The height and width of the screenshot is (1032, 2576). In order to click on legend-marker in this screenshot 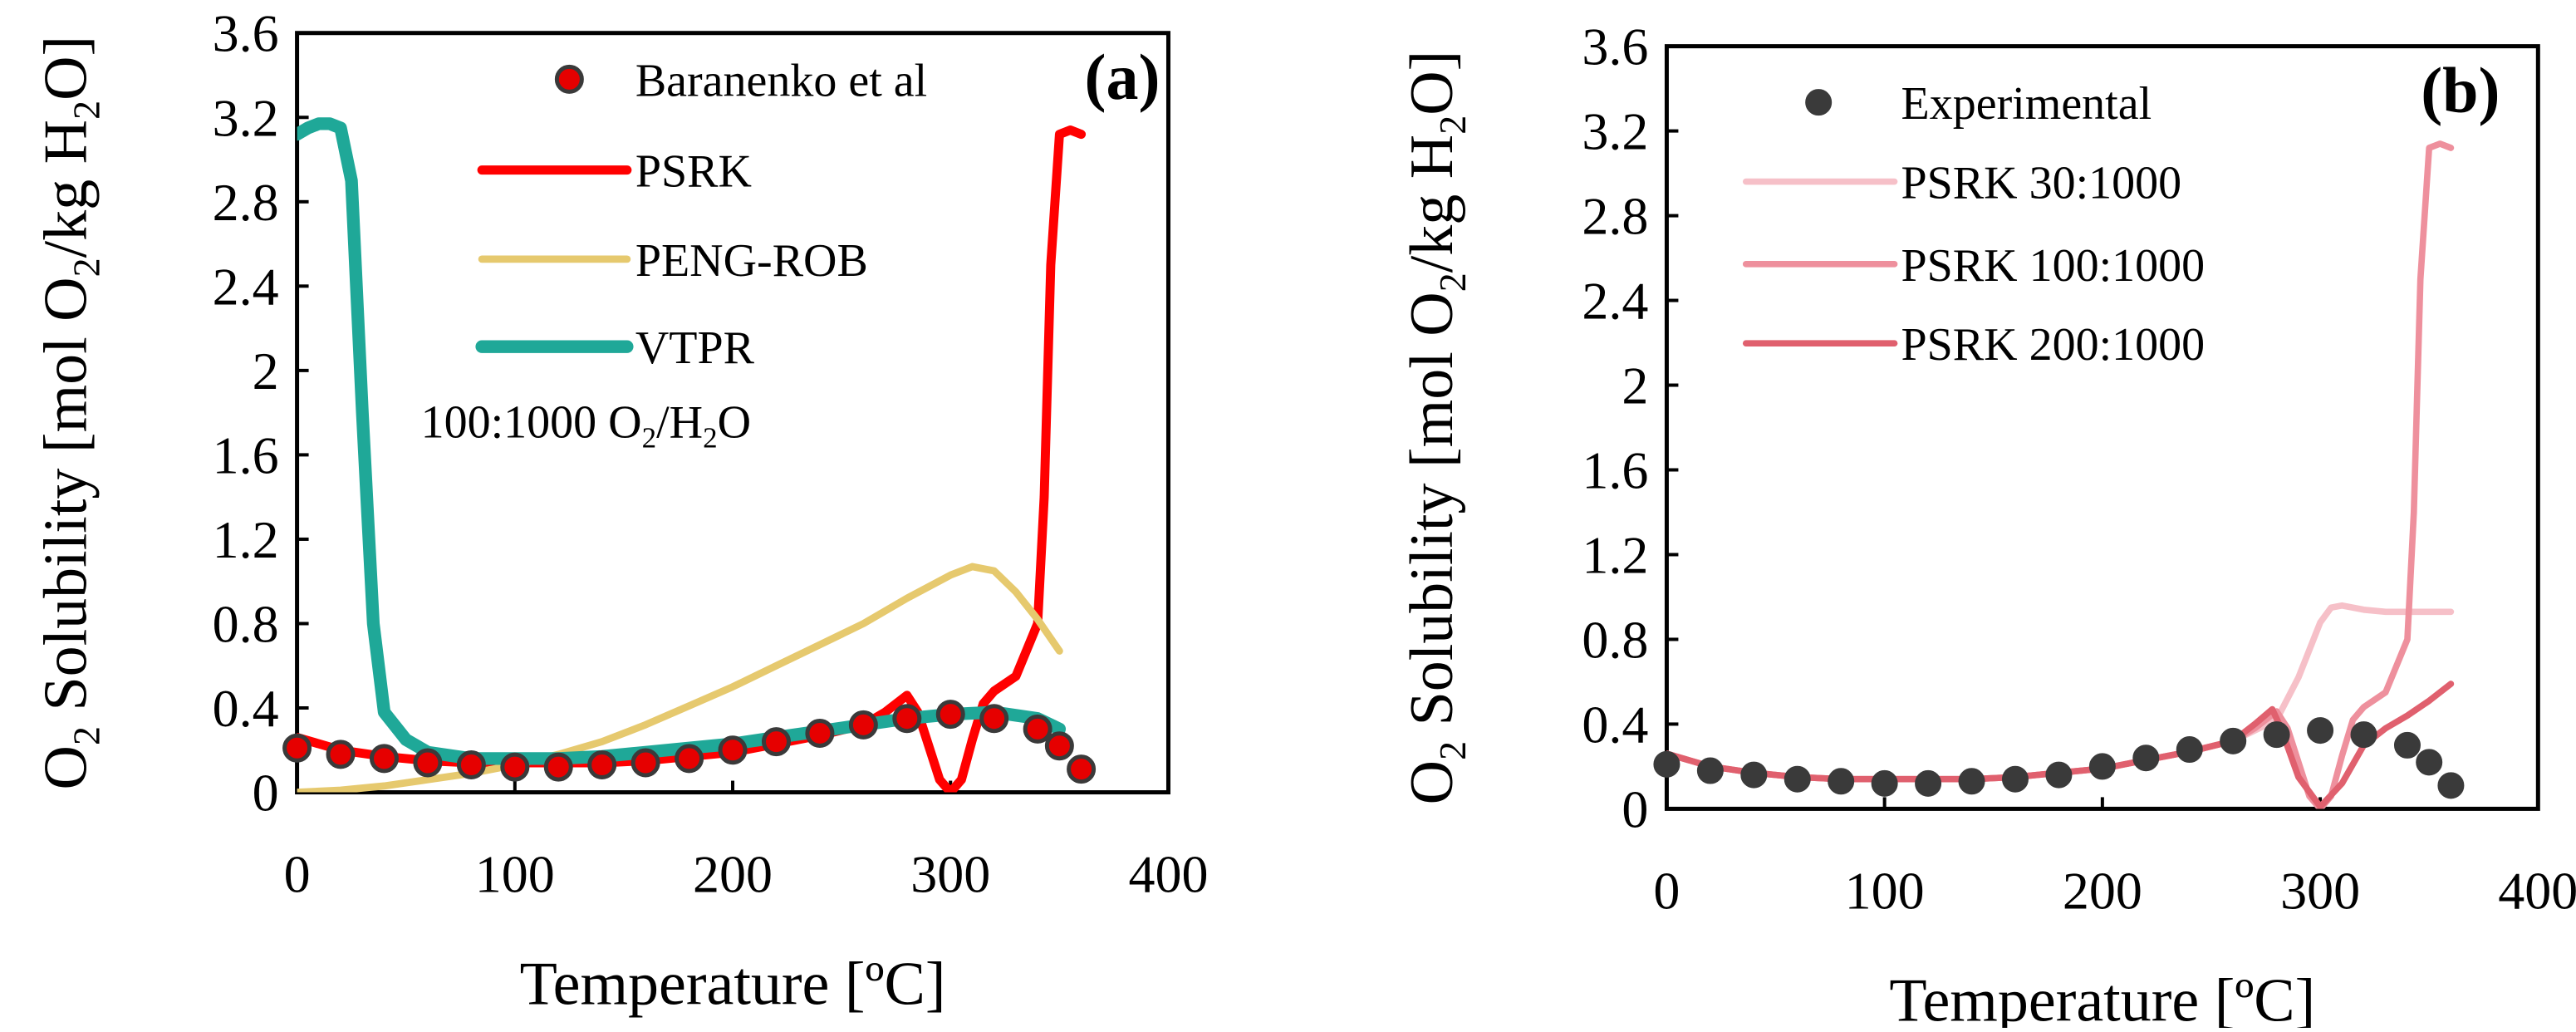, I will do `click(569, 79)`.